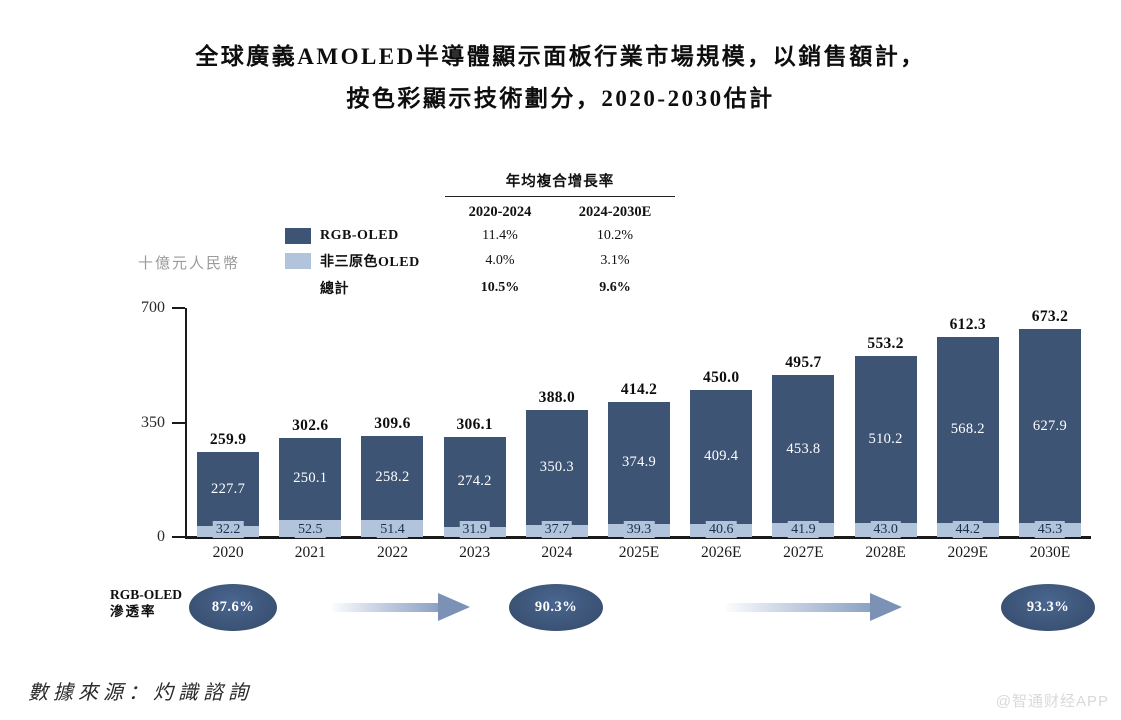 The height and width of the screenshot is (720, 1121). I want to click on data-source: 數據來源：灼識諮詢, so click(140, 693).